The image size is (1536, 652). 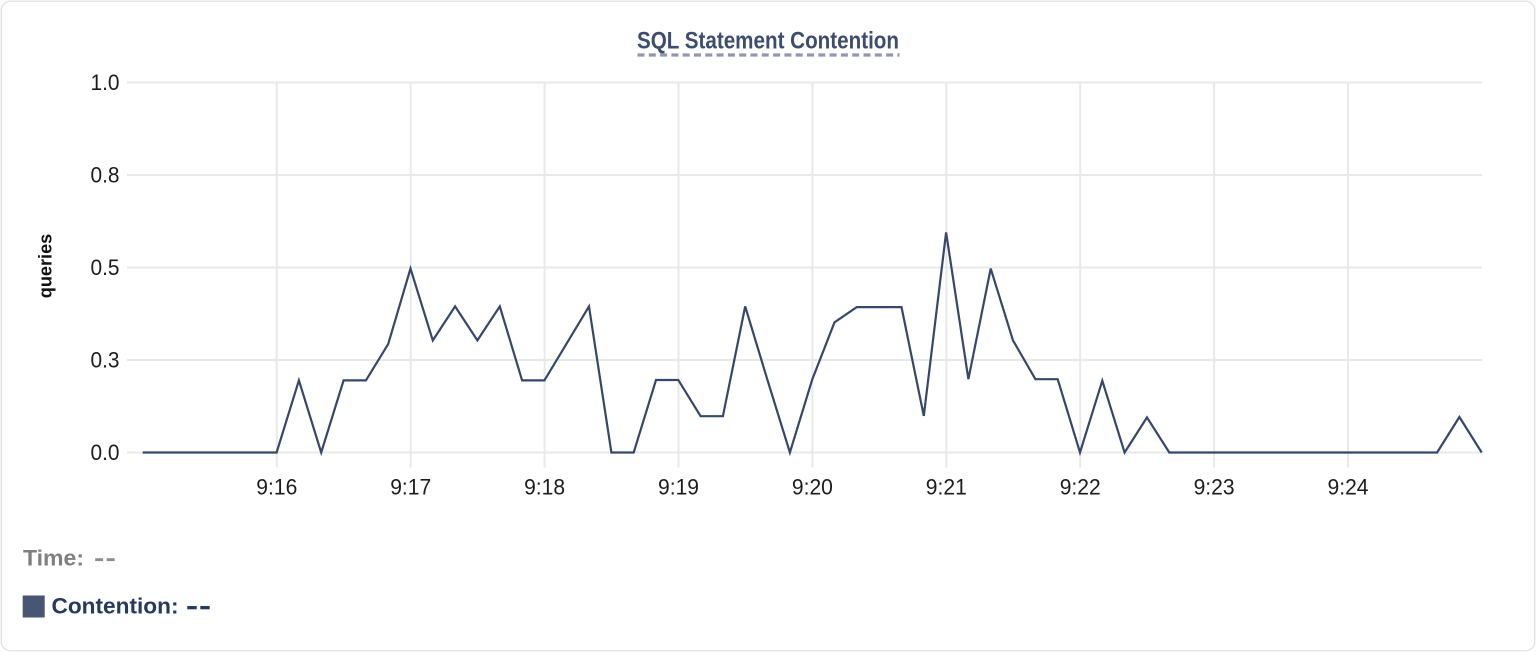 I want to click on svg-text: Time:, so click(x=53, y=558).